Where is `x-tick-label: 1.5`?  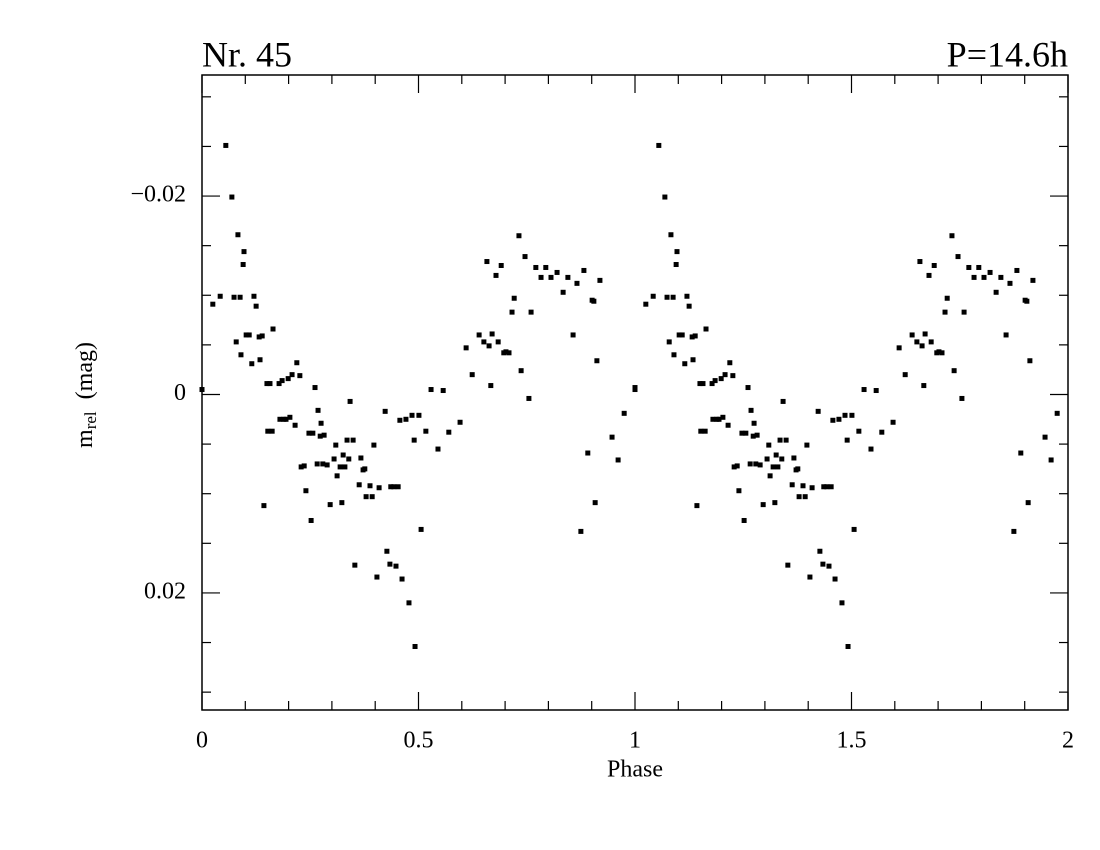 x-tick-label: 1.5 is located at coordinates (852, 741).